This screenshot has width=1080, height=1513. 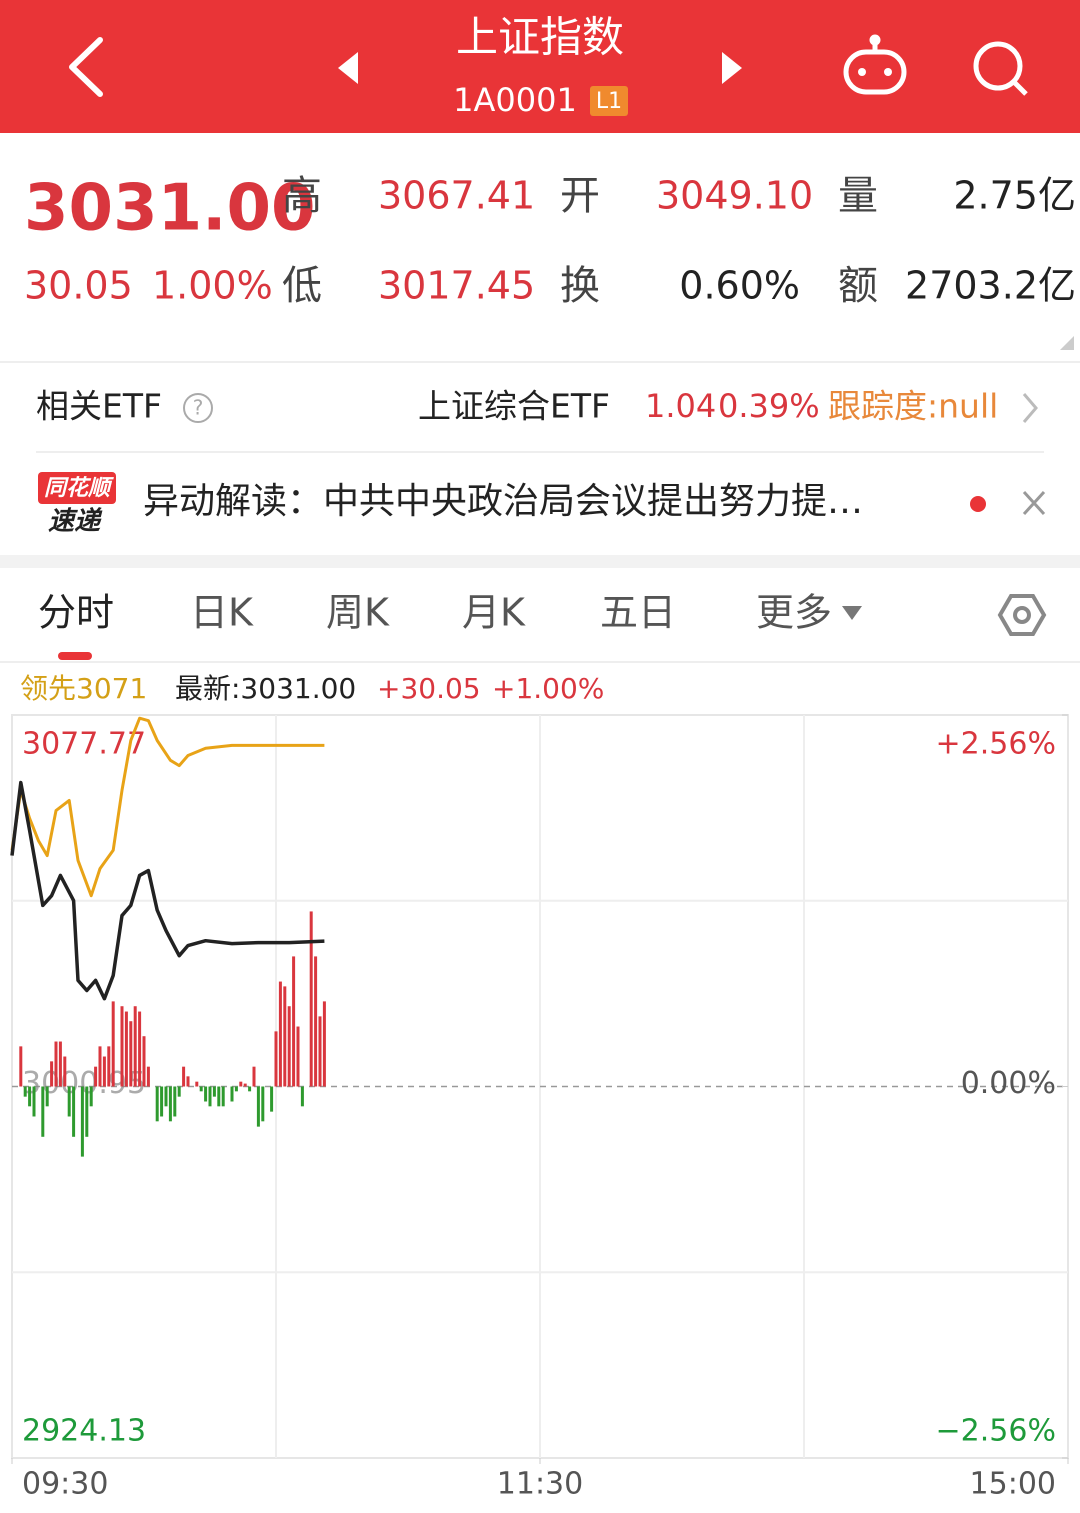 I want to click on legend-change: +30.05, so click(x=429, y=688).